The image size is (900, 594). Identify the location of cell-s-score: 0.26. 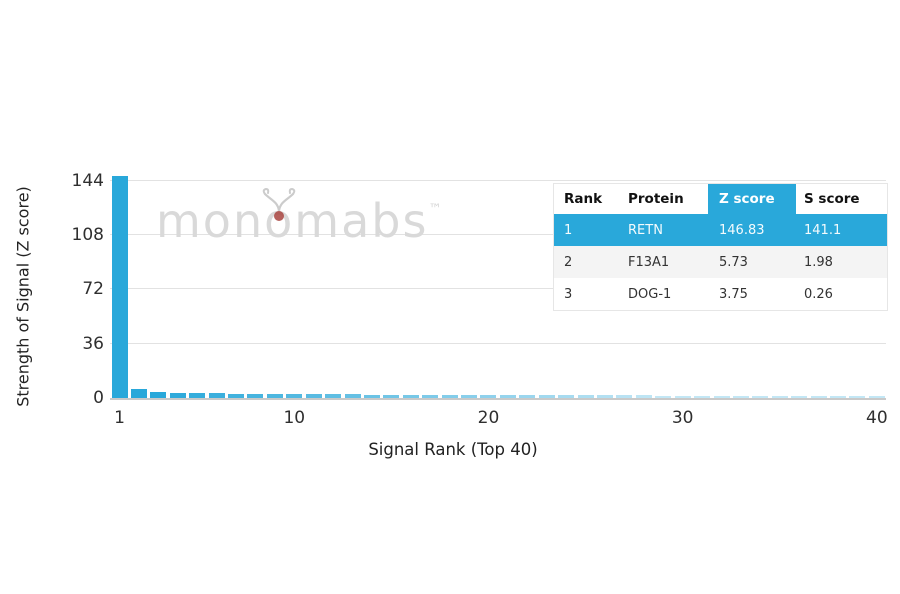
(818, 294).